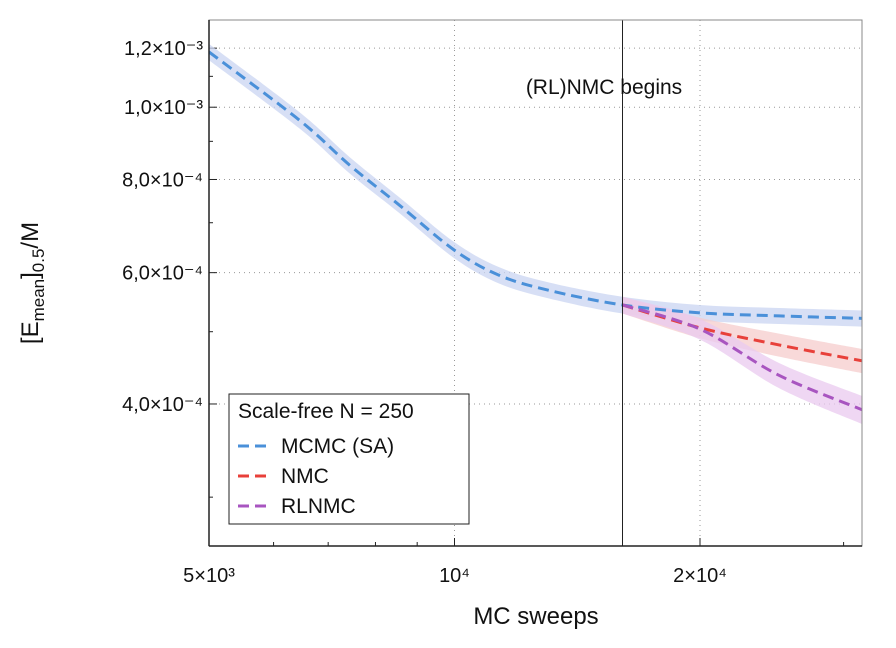 This screenshot has width=896, height=648. Describe the element at coordinates (326, 411) in the screenshot. I see `legend-title: Scale-free N = 250` at that location.